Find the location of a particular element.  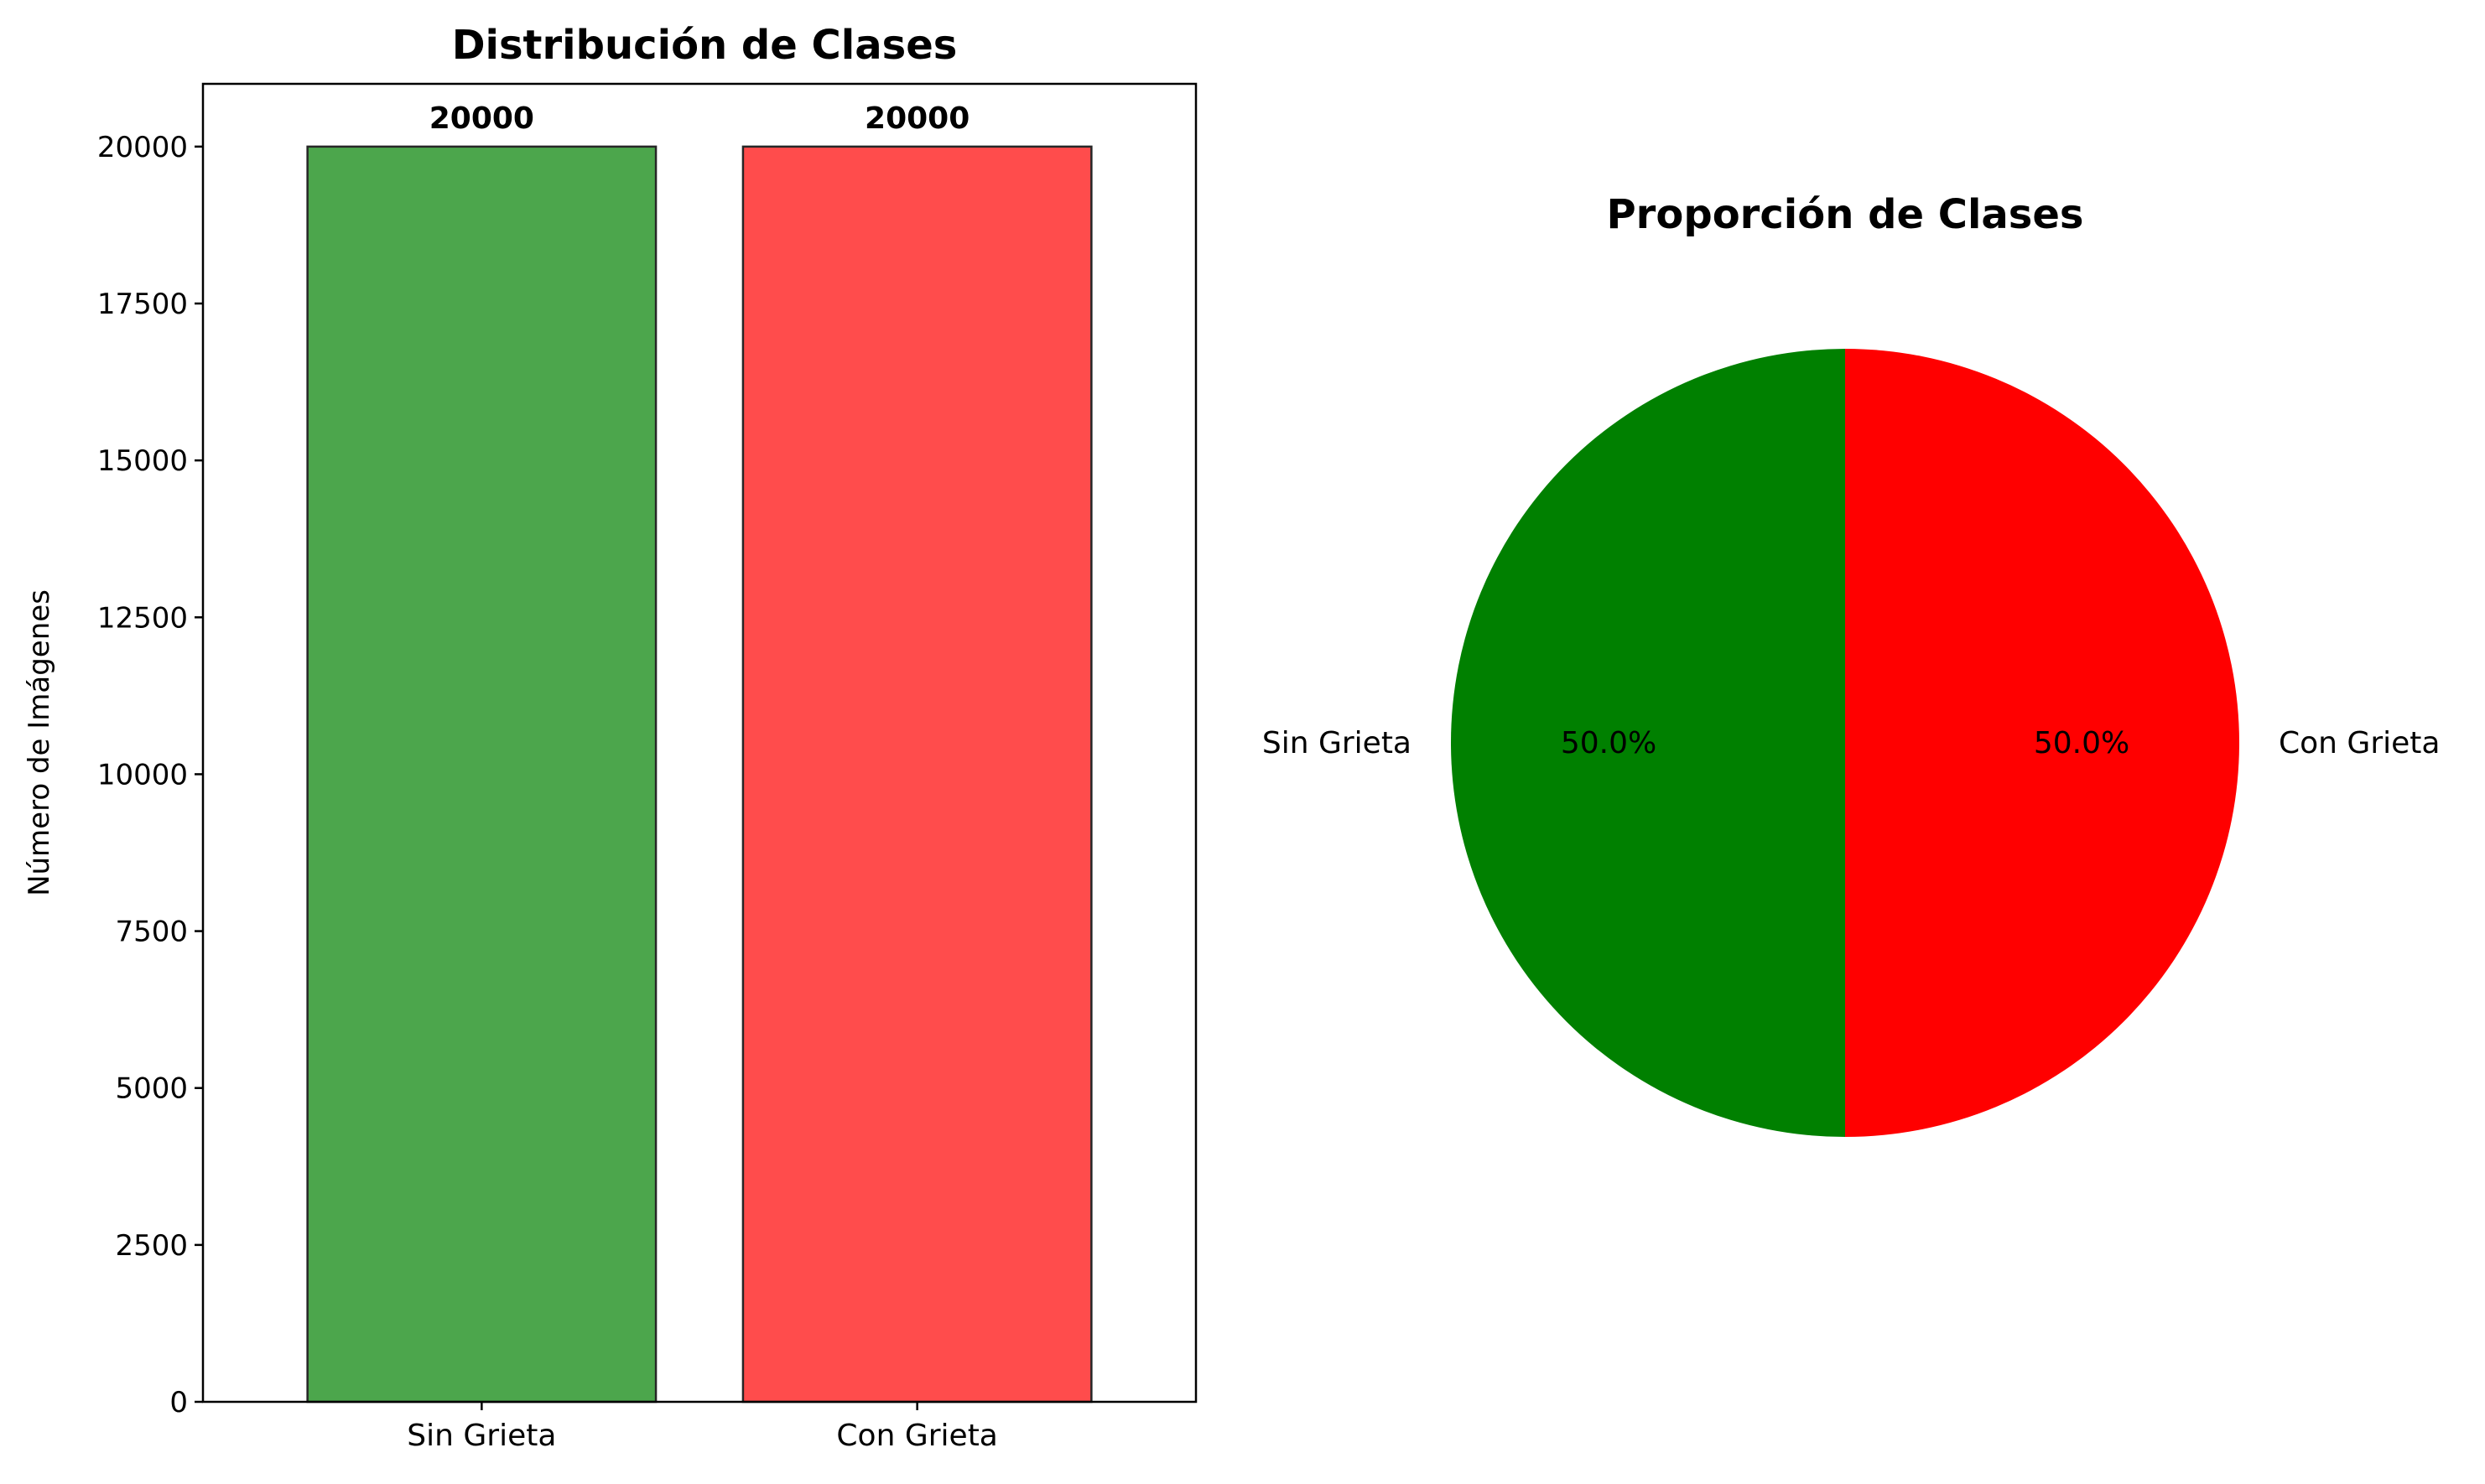

bar-chart-ylabel: Número de Imágenes is located at coordinates (39, 742).